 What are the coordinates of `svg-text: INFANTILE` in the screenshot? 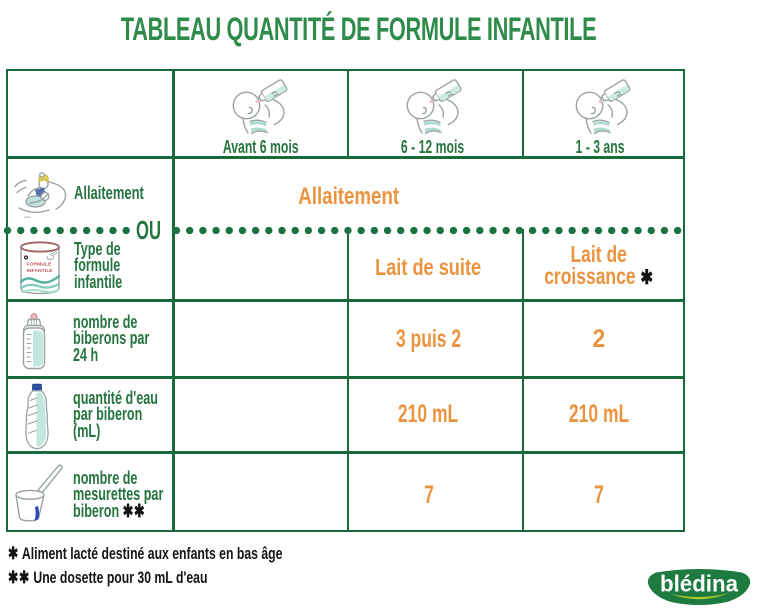 It's located at (40, 271).